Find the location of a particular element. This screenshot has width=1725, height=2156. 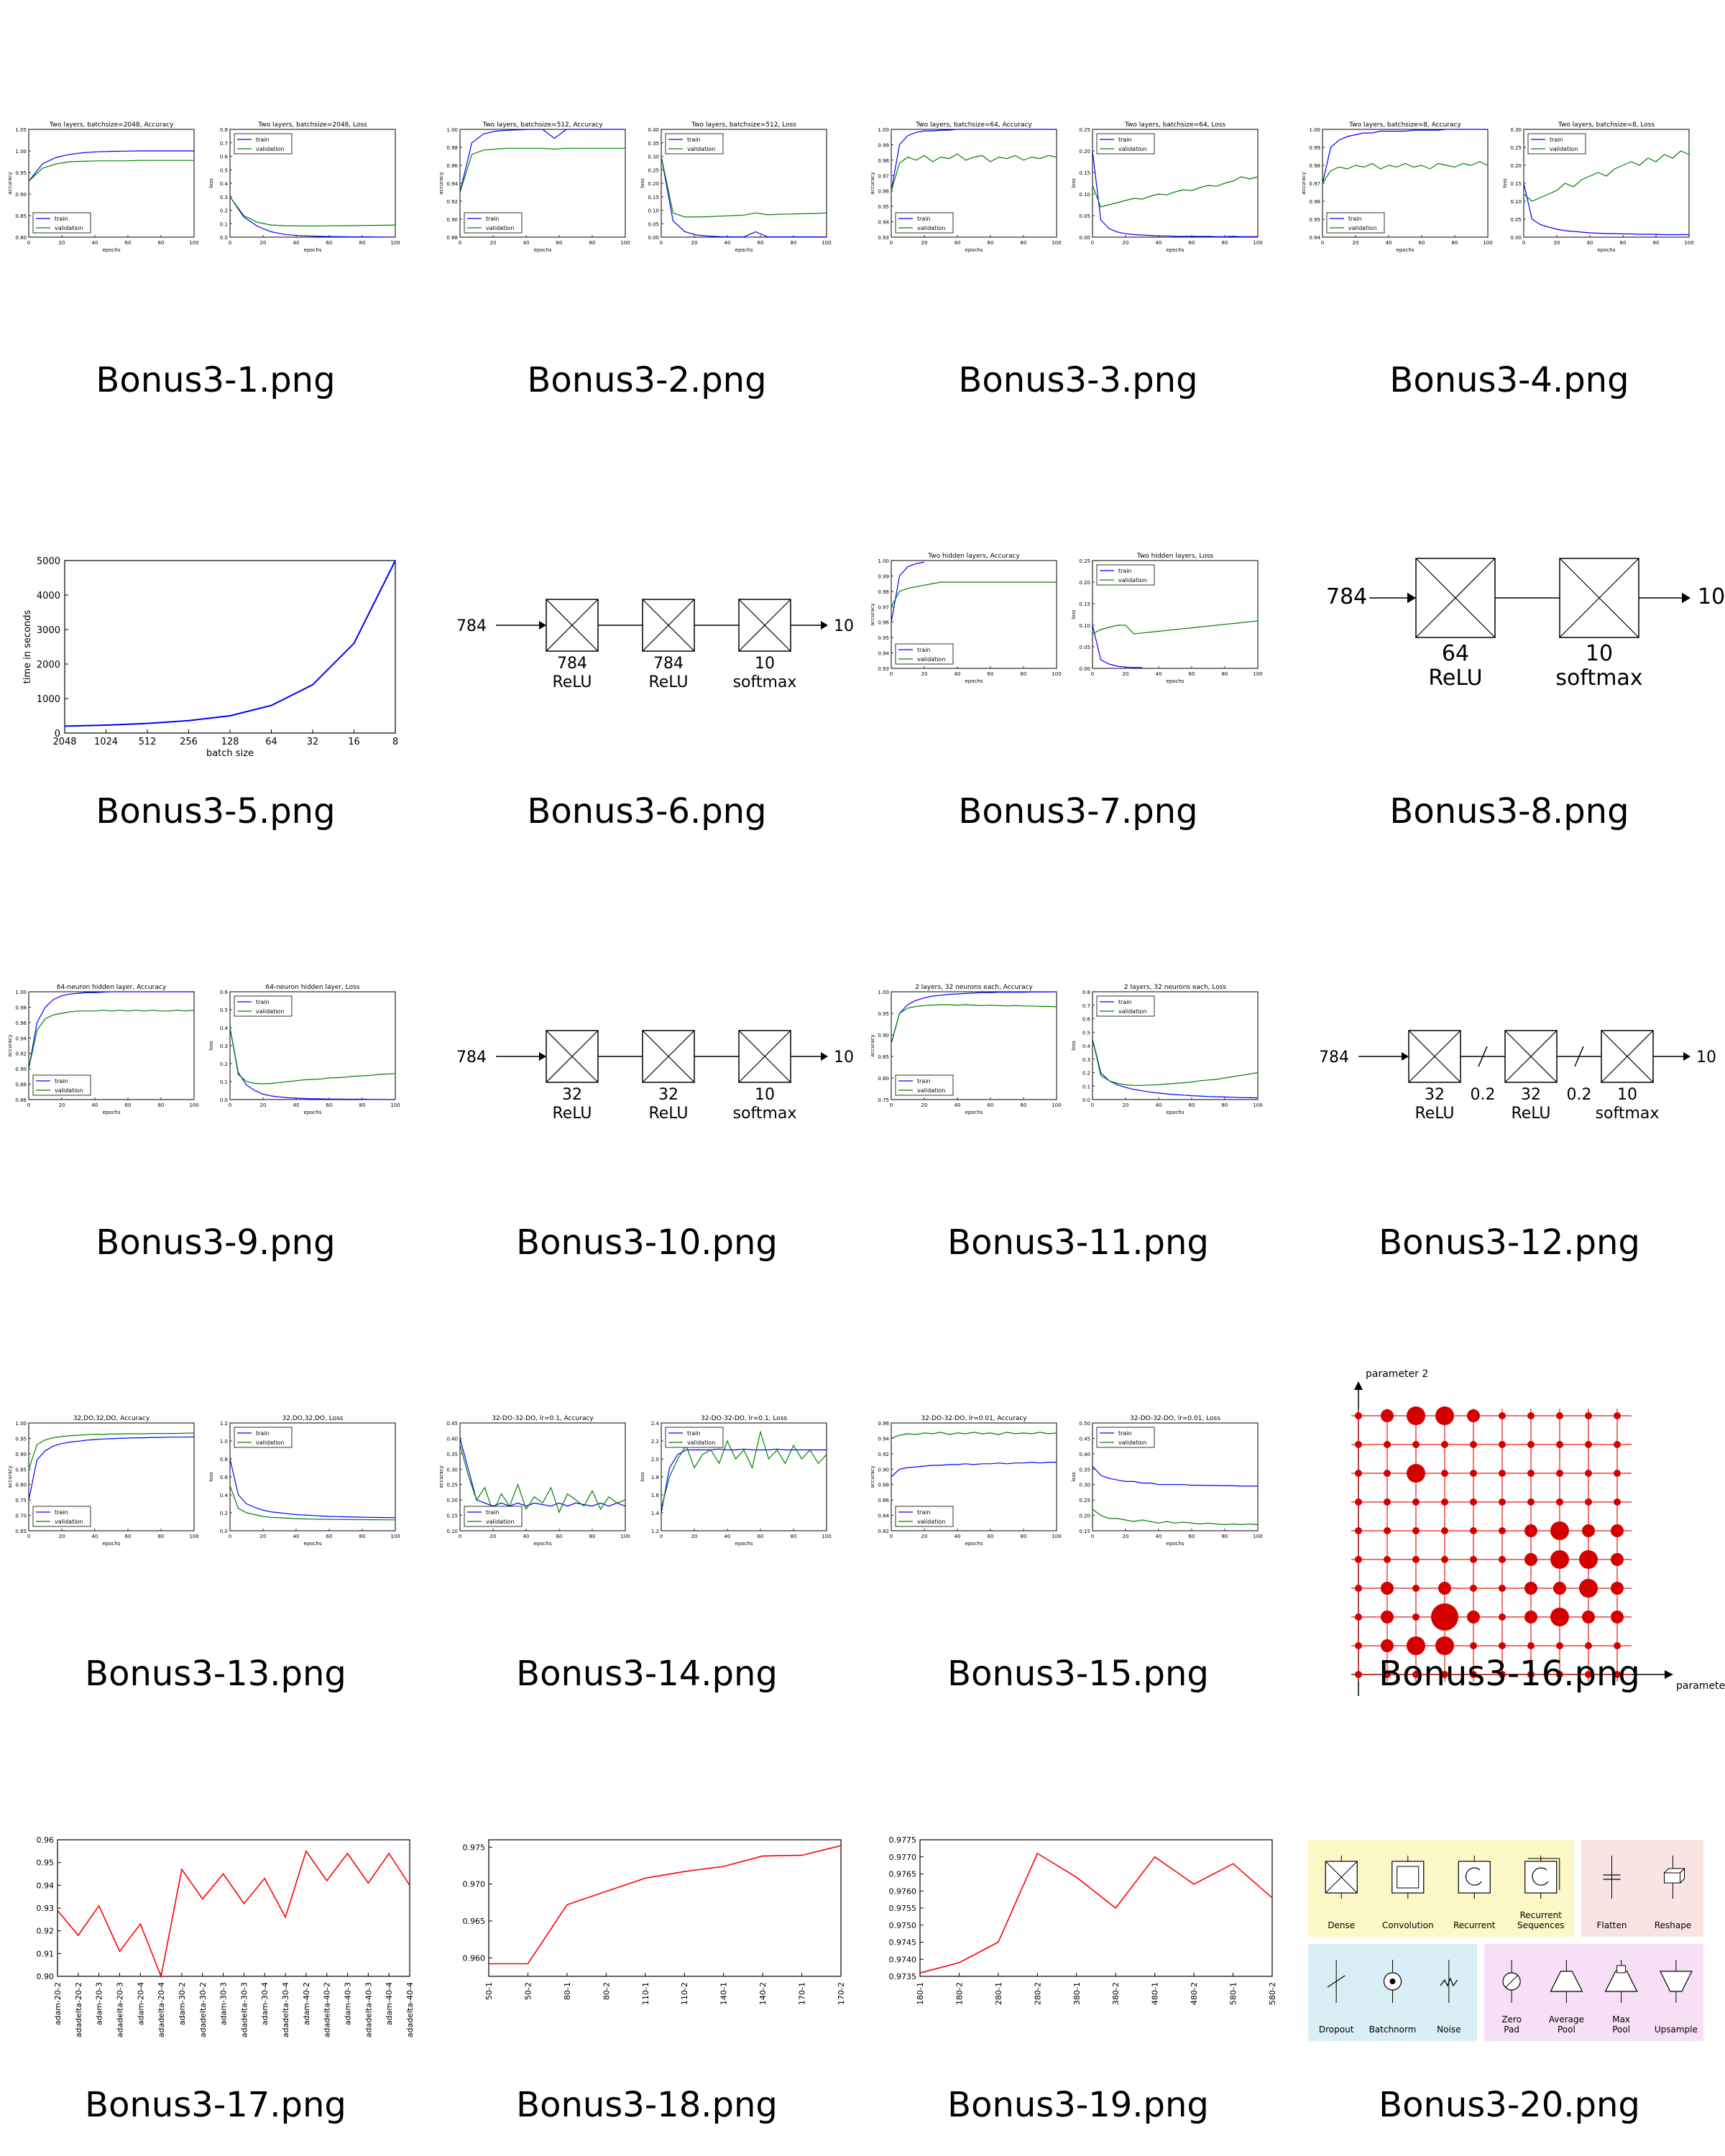

file-caption: Bonus3-5.png is located at coordinates (216, 811).